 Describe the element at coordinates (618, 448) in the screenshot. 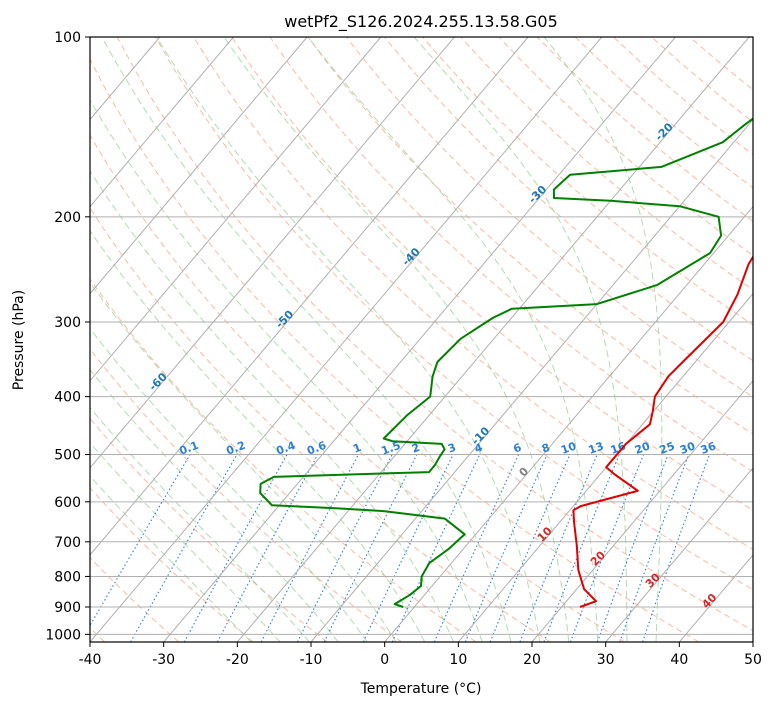

I see `mixing-ratio-label: 16` at that location.